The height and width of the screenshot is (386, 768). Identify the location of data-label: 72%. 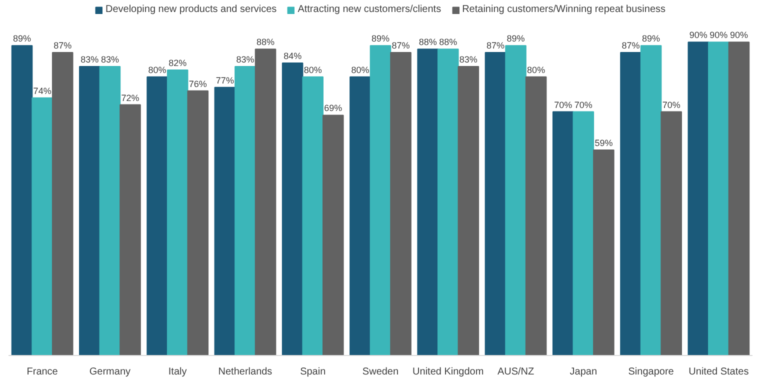
(130, 97).